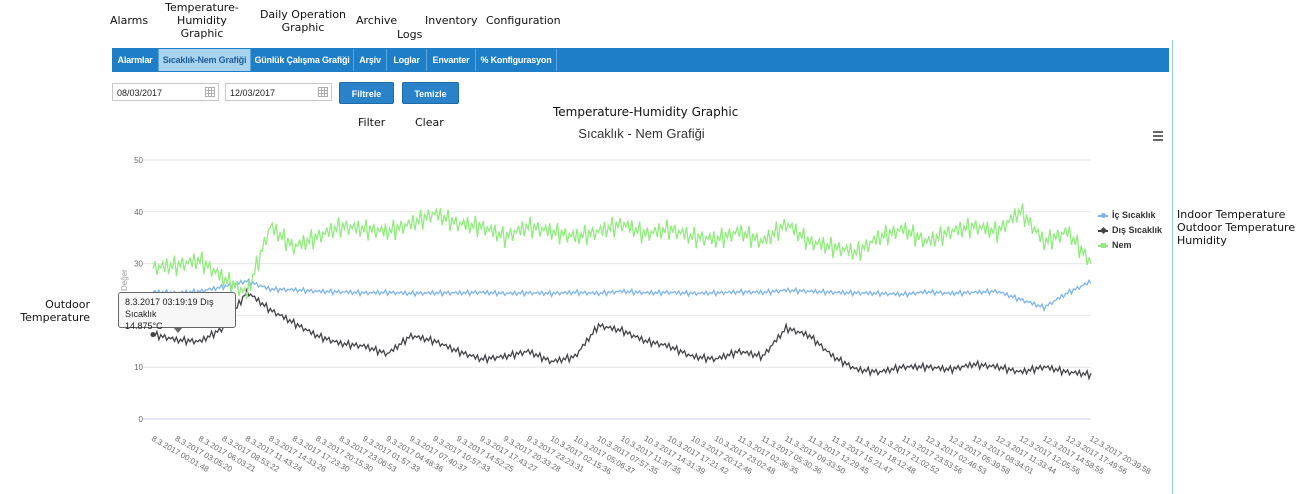 The image size is (1298, 494). Describe the element at coordinates (410, 34) in the screenshot. I see `annotation-logs: Logs` at that location.